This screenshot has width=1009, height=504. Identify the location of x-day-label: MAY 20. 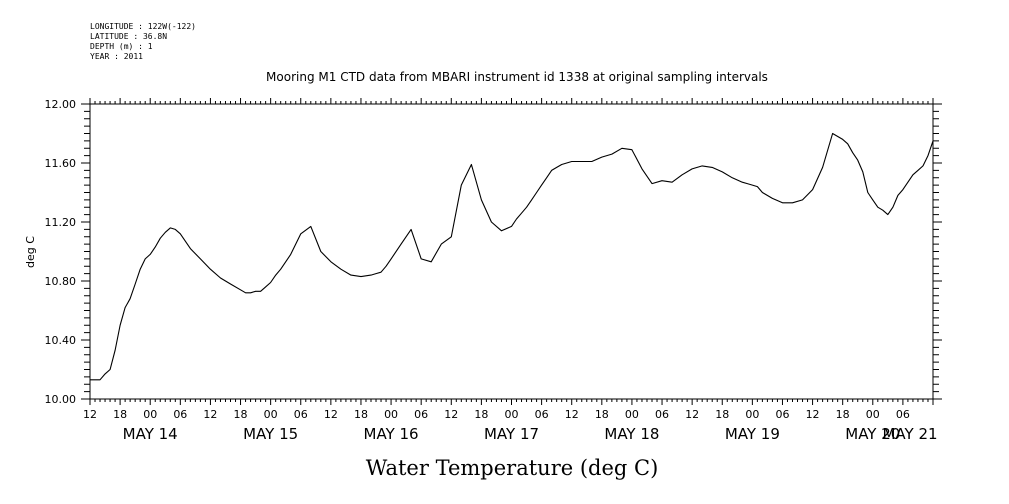
(872, 434).